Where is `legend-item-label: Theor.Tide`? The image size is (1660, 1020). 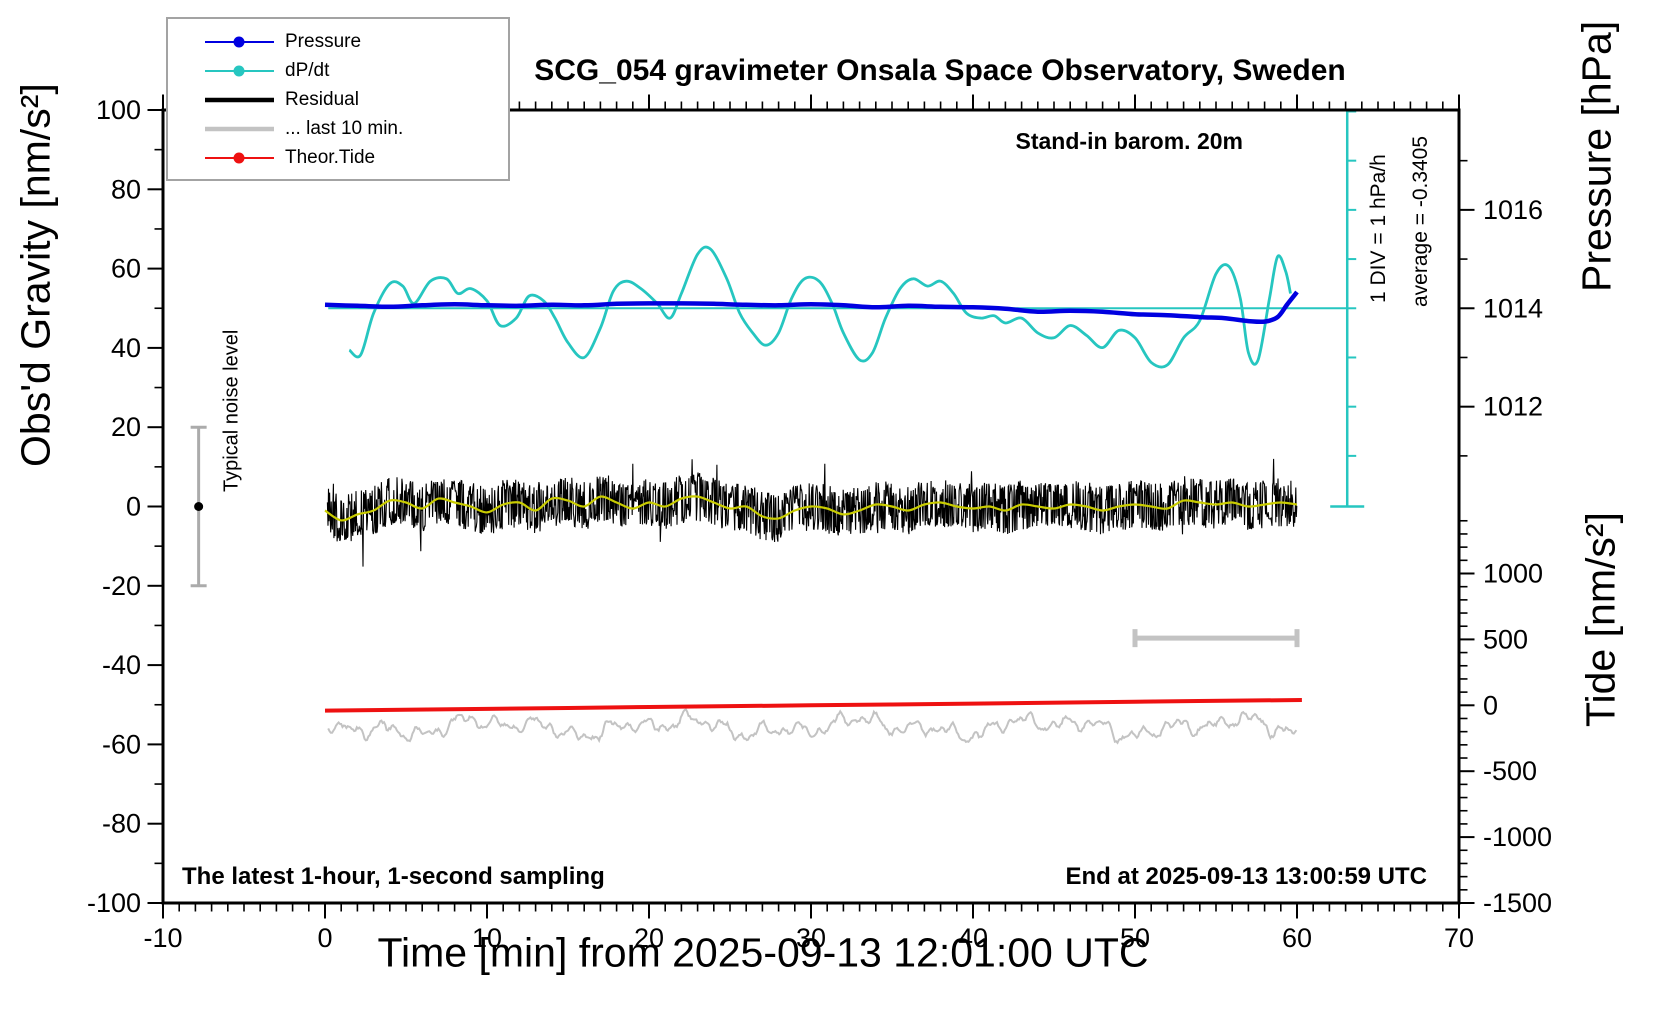
legend-item-label: Theor.Tide is located at coordinates (330, 157).